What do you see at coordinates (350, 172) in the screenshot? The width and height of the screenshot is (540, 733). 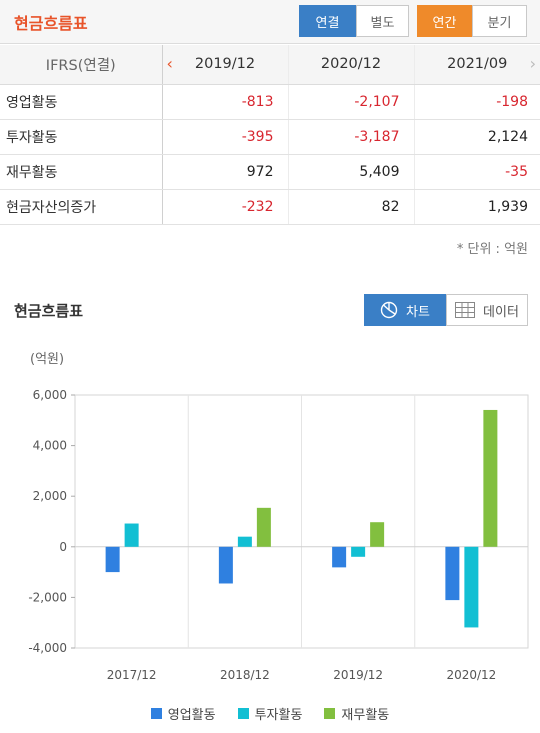 I see `table-cell: 5,409` at bounding box center [350, 172].